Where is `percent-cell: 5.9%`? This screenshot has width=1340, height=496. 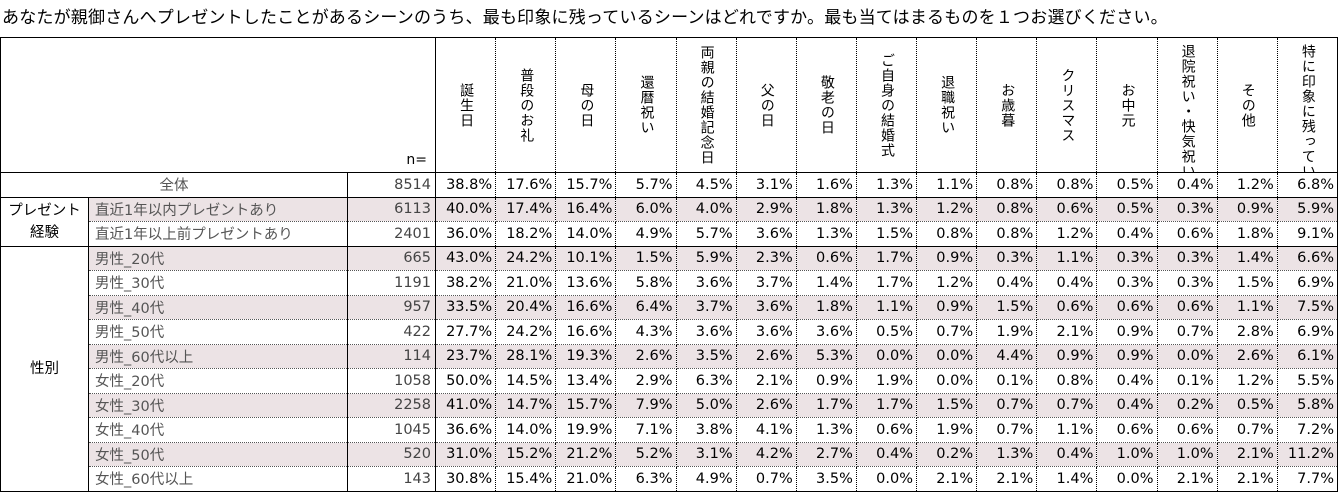
percent-cell: 5.9% is located at coordinates (1308, 209).